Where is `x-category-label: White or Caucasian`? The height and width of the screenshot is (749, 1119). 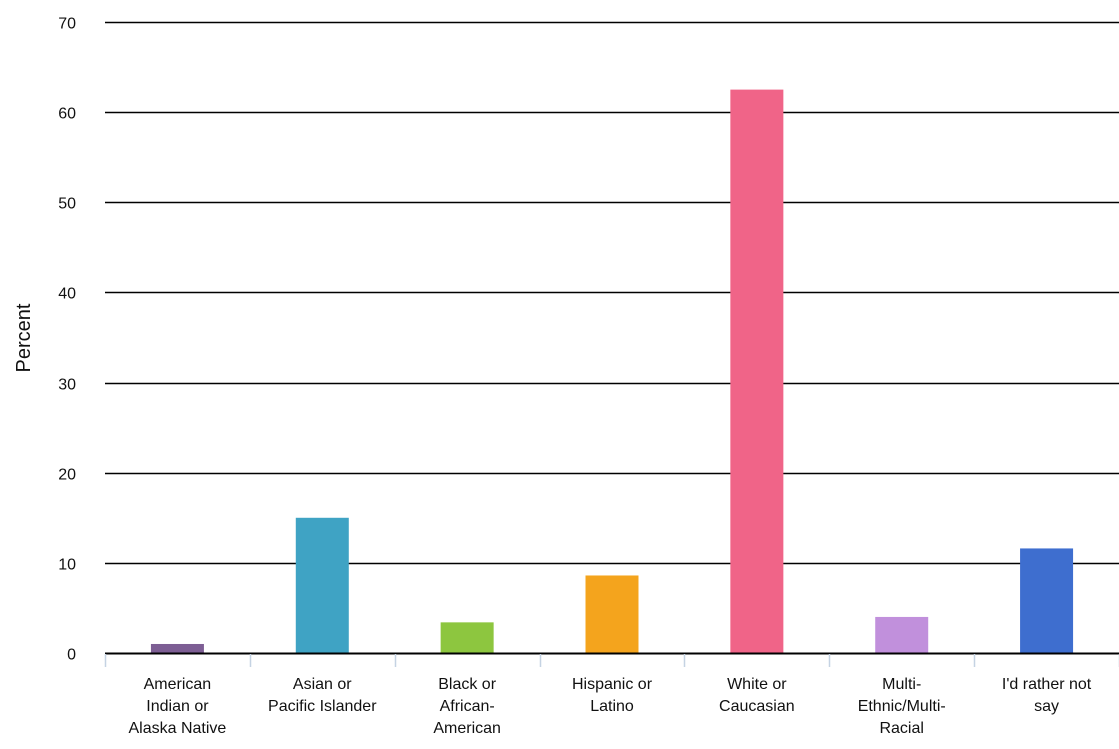 x-category-label: White or Caucasian is located at coordinates (757, 695).